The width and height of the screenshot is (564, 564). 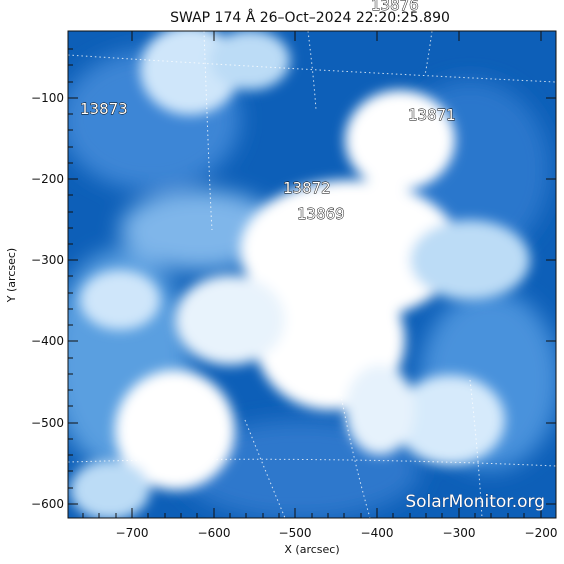 I want to click on x-axis-label: X (arcsec), so click(x=311, y=549).